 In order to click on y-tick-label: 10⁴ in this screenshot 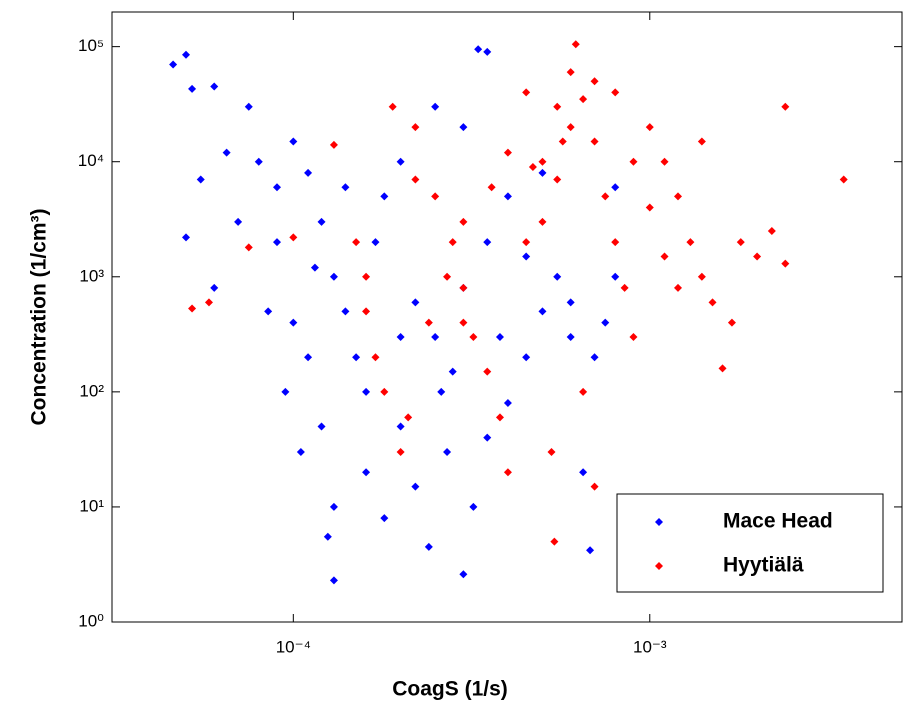, I will do `click(91, 160)`.